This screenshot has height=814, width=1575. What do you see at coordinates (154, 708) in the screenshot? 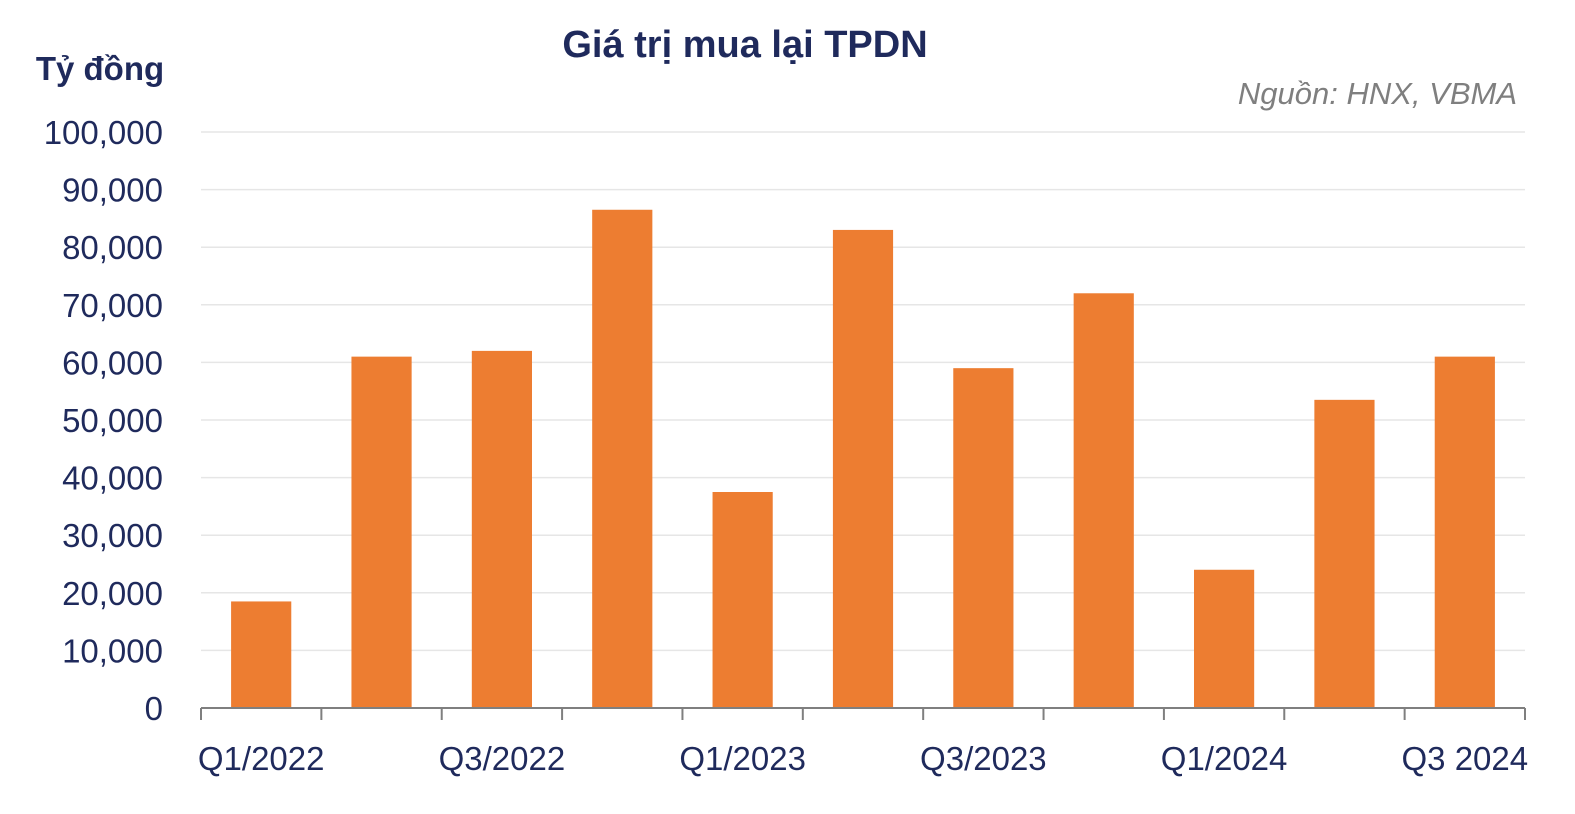
I see `y-tick-label: 0` at bounding box center [154, 708].